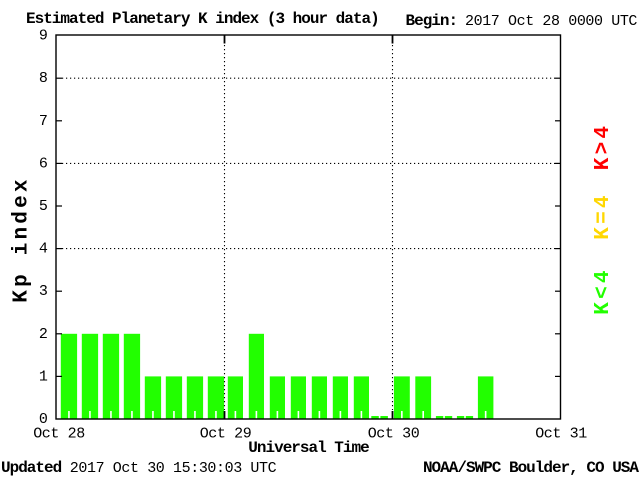 The width and height of the screenshot is (640, 480). What do you see at coordinates (561, 434) in the screenshot?
I see `svg-text: Oct 31` at bounding box center [561, 434].